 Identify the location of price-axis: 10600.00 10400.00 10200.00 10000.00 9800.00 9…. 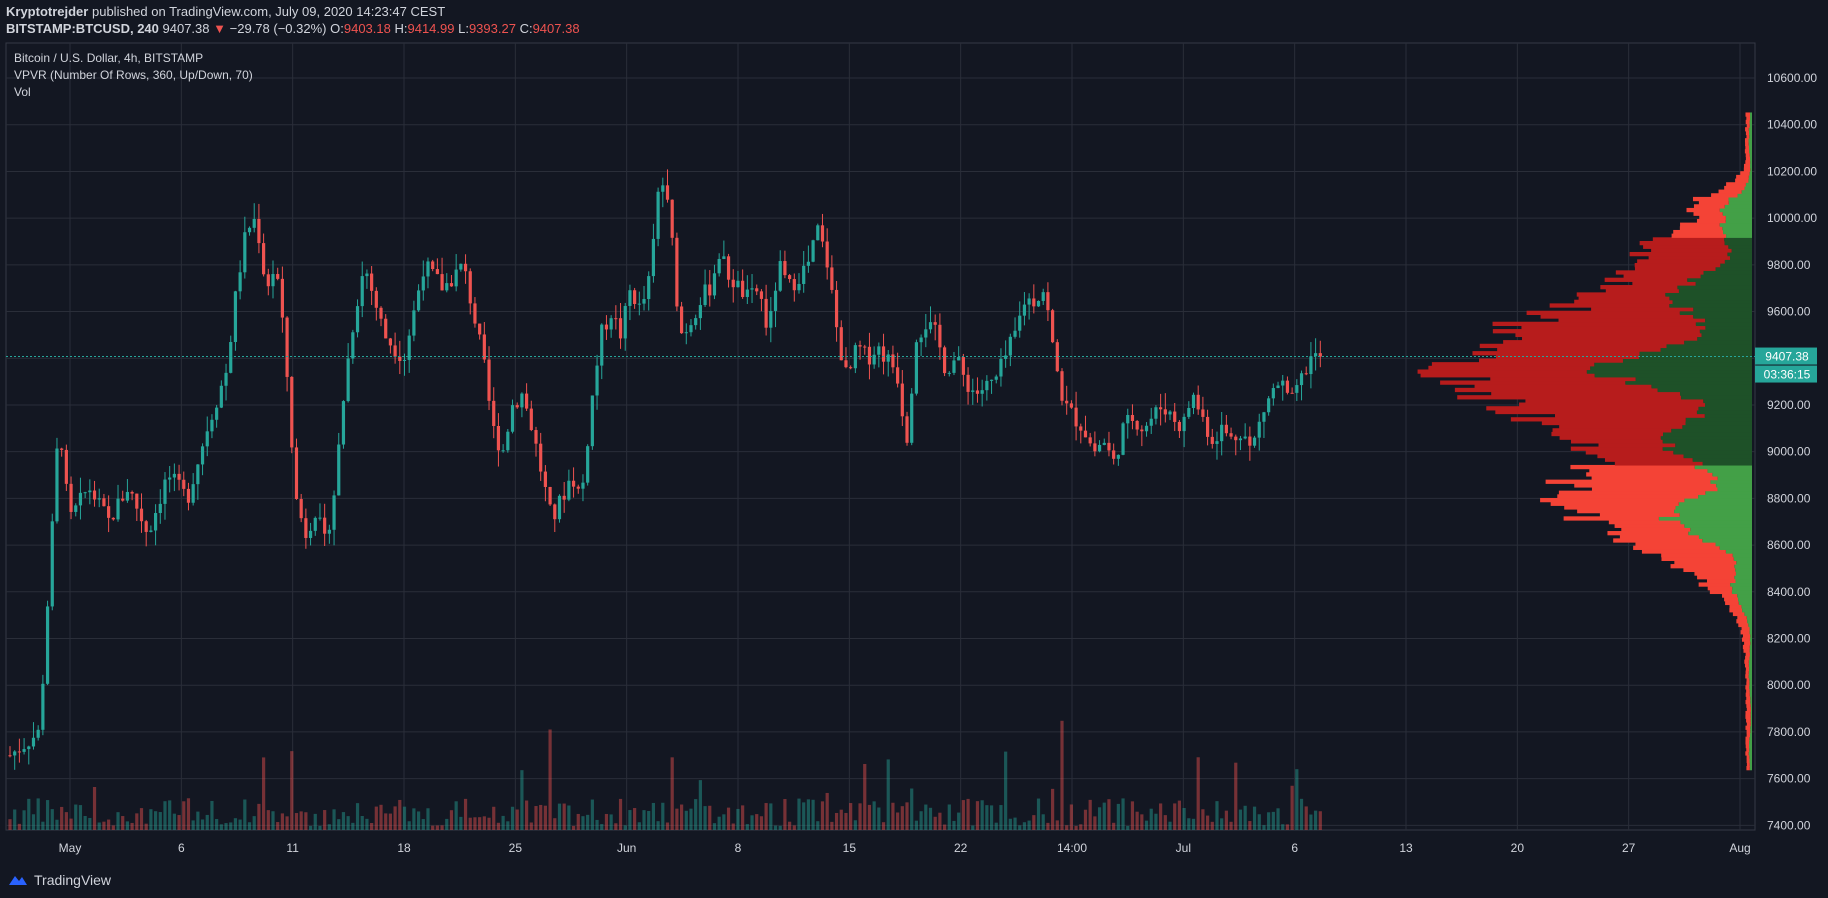
(1792, 451).